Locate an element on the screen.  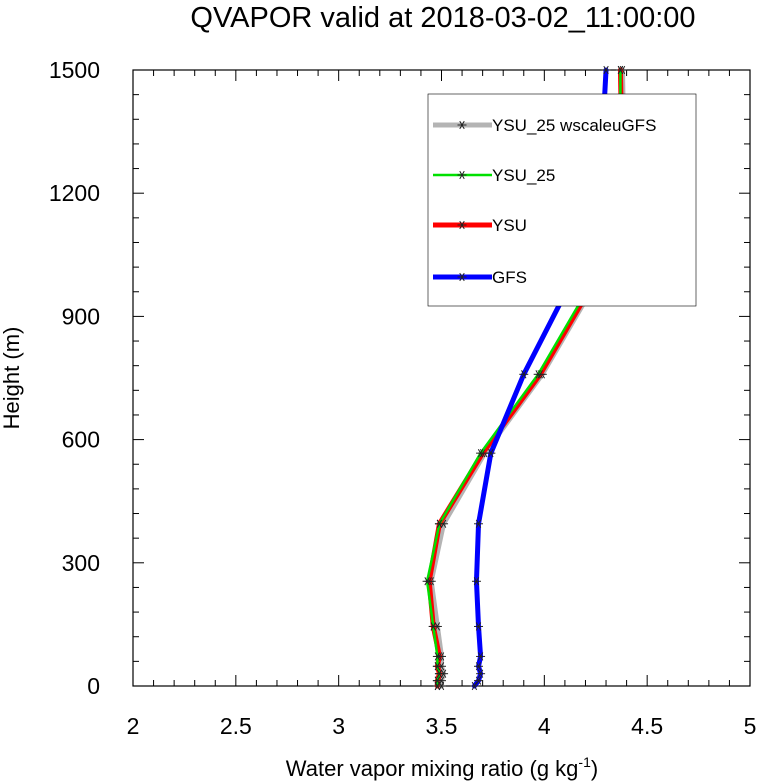
legend-box is located at coordinates (562, 200).